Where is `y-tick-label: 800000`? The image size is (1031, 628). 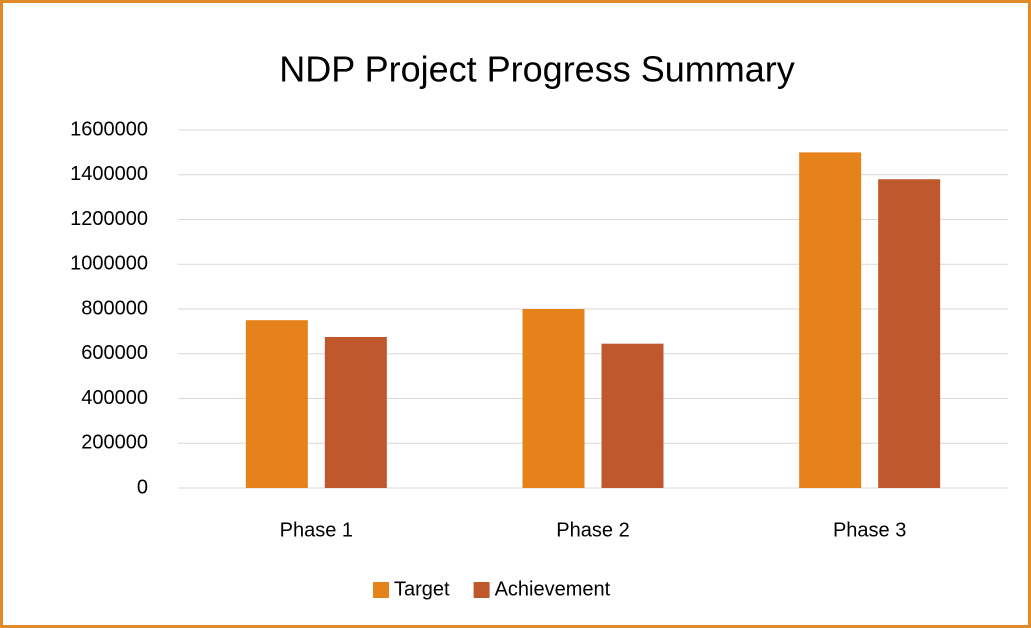
y-tick-label: 800000 is located at coordinates (114, 308).